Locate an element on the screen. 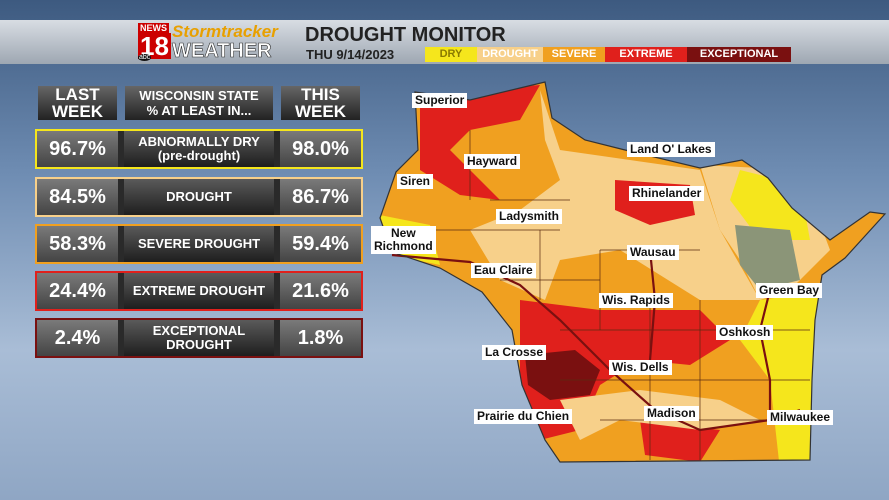  row-label: SEVERE DROUGHT is located at coordinates (199, 244).